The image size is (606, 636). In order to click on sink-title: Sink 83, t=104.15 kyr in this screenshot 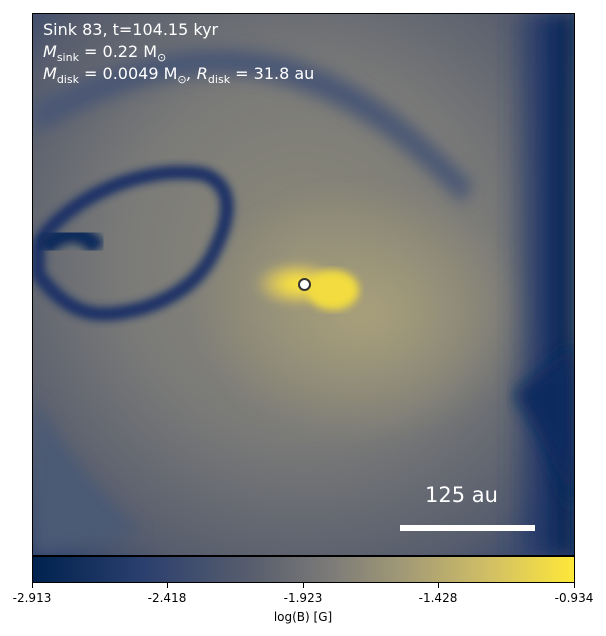, I will do `click(131, 29)`.